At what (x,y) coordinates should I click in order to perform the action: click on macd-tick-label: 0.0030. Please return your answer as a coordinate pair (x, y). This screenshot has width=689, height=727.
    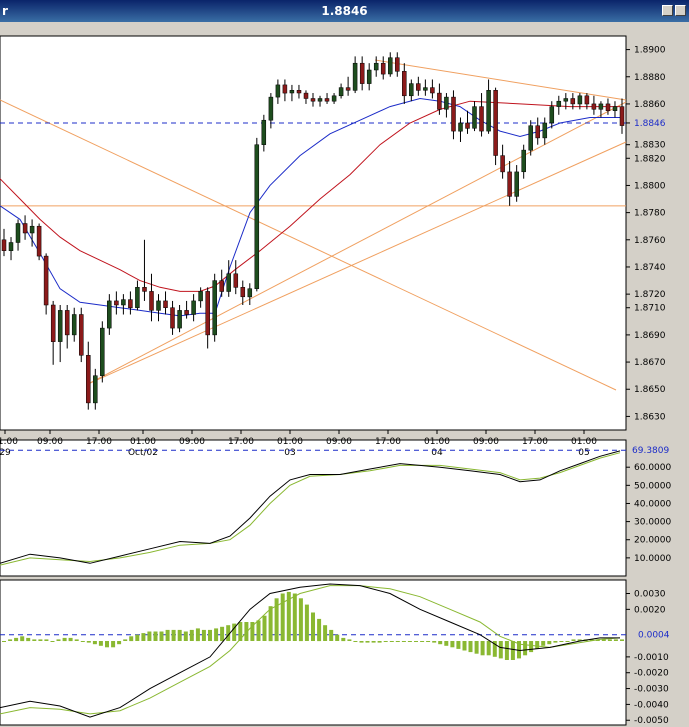
    Looking at the image, I should click on (650, 595).